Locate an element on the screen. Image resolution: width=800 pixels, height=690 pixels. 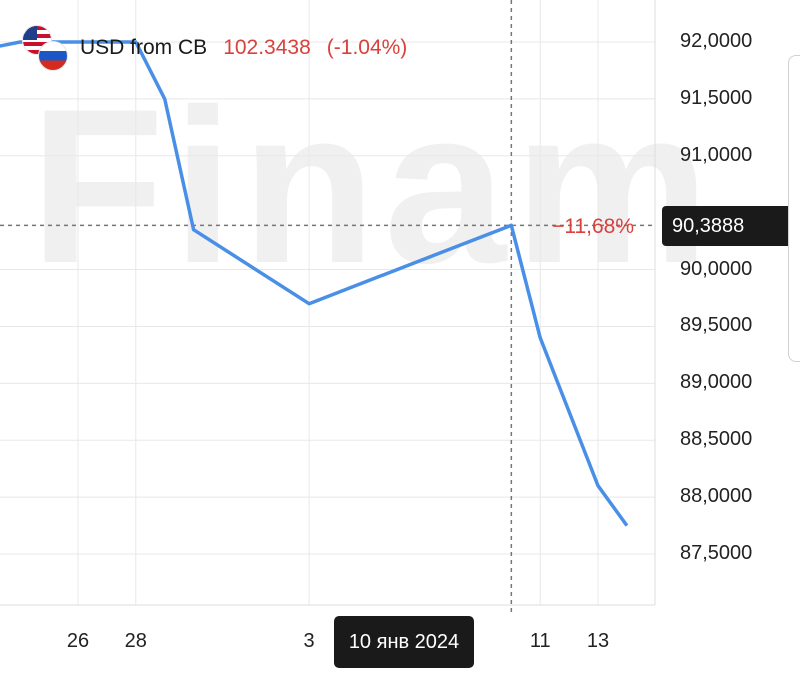
y-tick-label: 88,5000 is located at coordinates (716, 439).